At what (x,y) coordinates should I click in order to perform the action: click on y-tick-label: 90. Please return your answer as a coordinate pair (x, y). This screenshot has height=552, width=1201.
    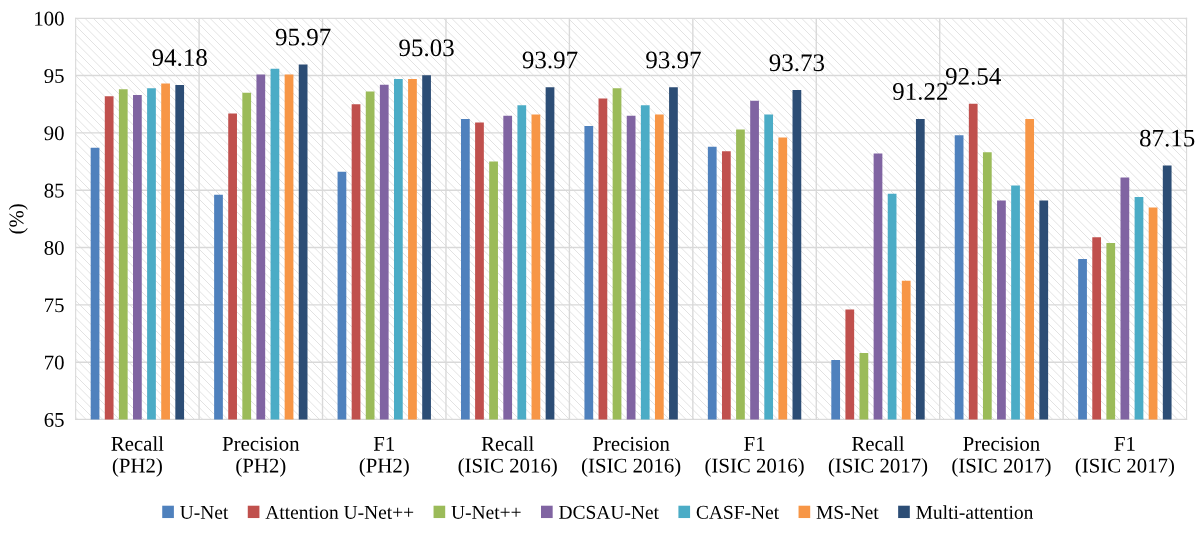
    Looking at the image, I should click on (54, 133).